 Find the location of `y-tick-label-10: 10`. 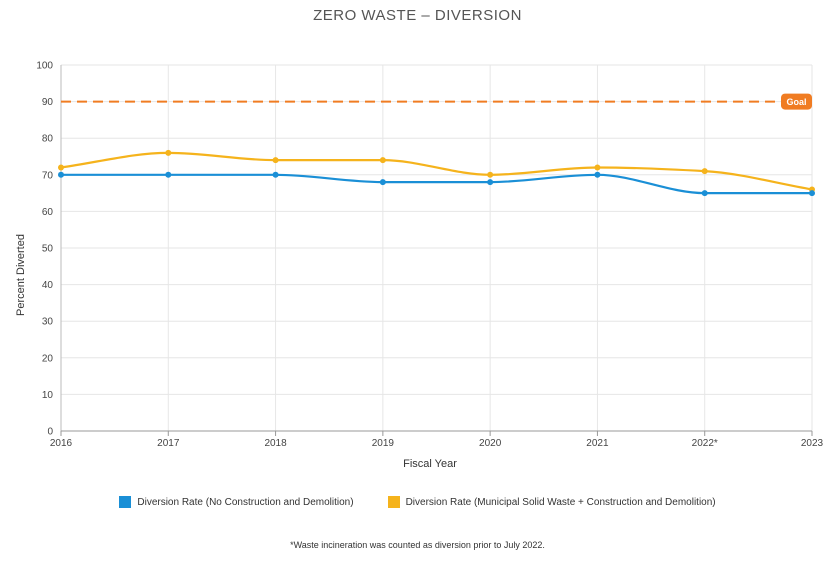

y-tick-label-10: 10 is located at coordinates (48, 395).